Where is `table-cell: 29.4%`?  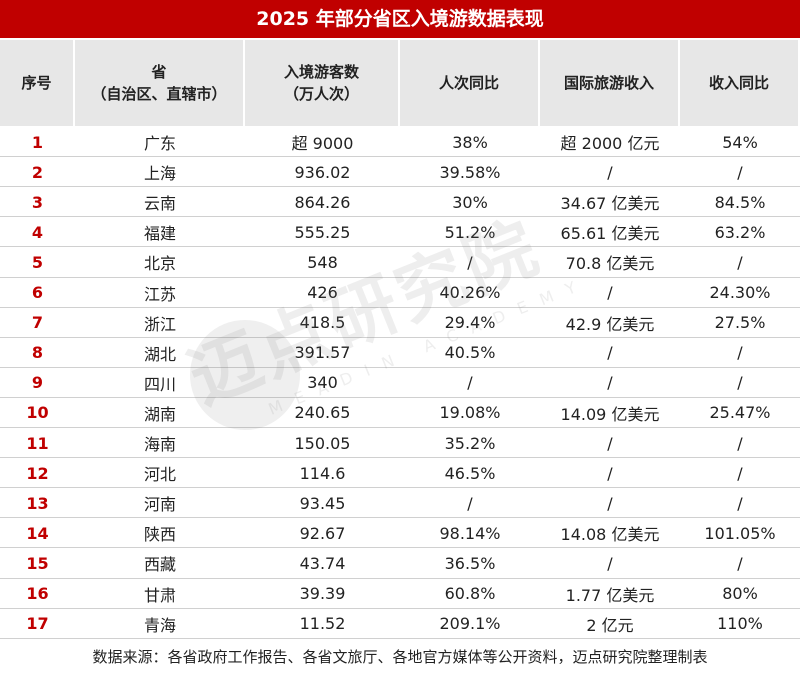 table-cell: 29.4% is located at coordinates (470, 323).